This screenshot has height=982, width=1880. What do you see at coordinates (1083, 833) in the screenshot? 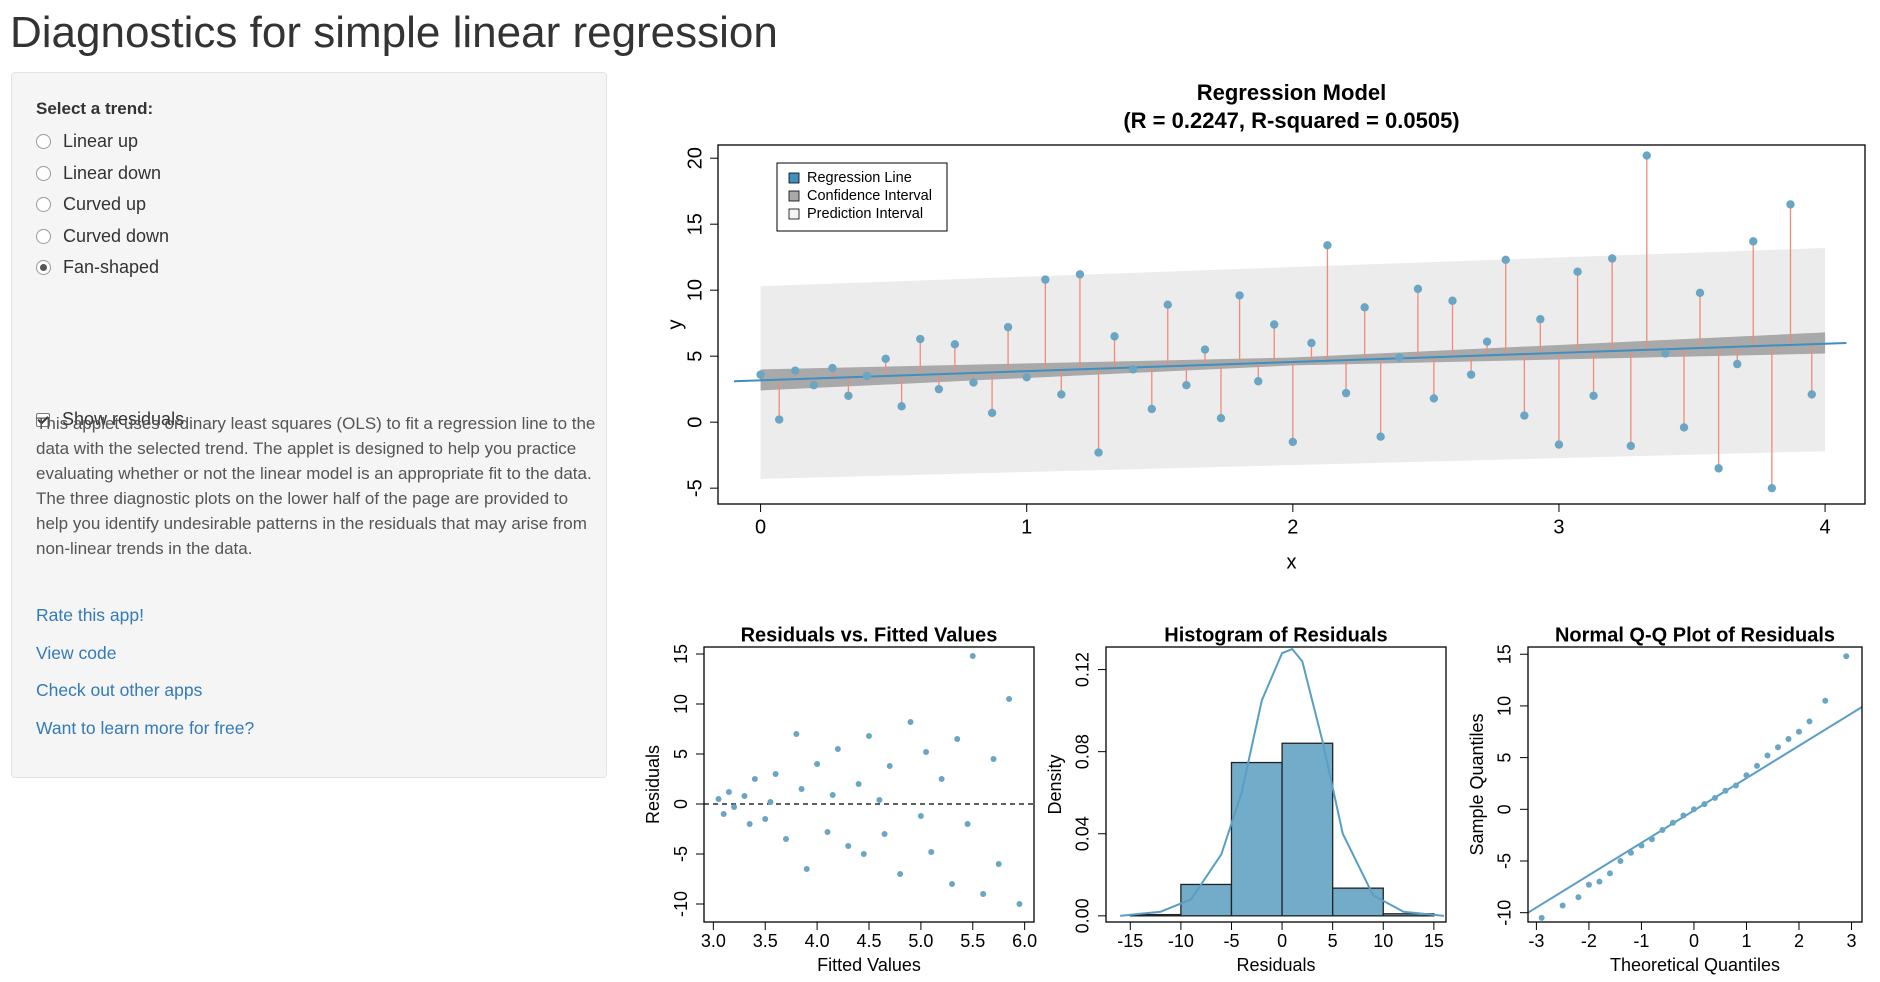
I see `y-tick-label: 0.04` at bounding box center [1083, 833].